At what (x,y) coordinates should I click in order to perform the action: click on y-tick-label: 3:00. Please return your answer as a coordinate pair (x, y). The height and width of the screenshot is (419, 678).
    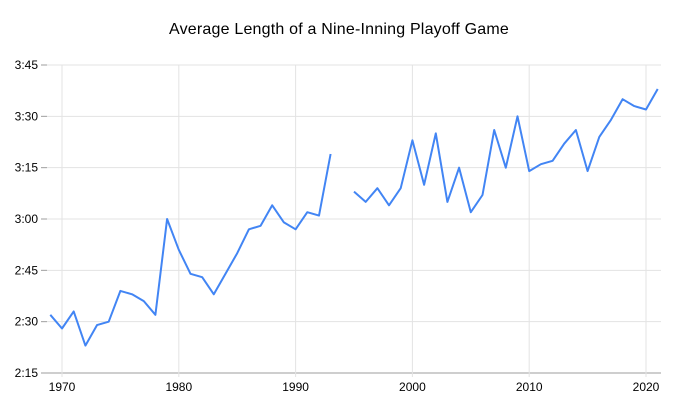
    Looking at the image, I should click on (27, 219).